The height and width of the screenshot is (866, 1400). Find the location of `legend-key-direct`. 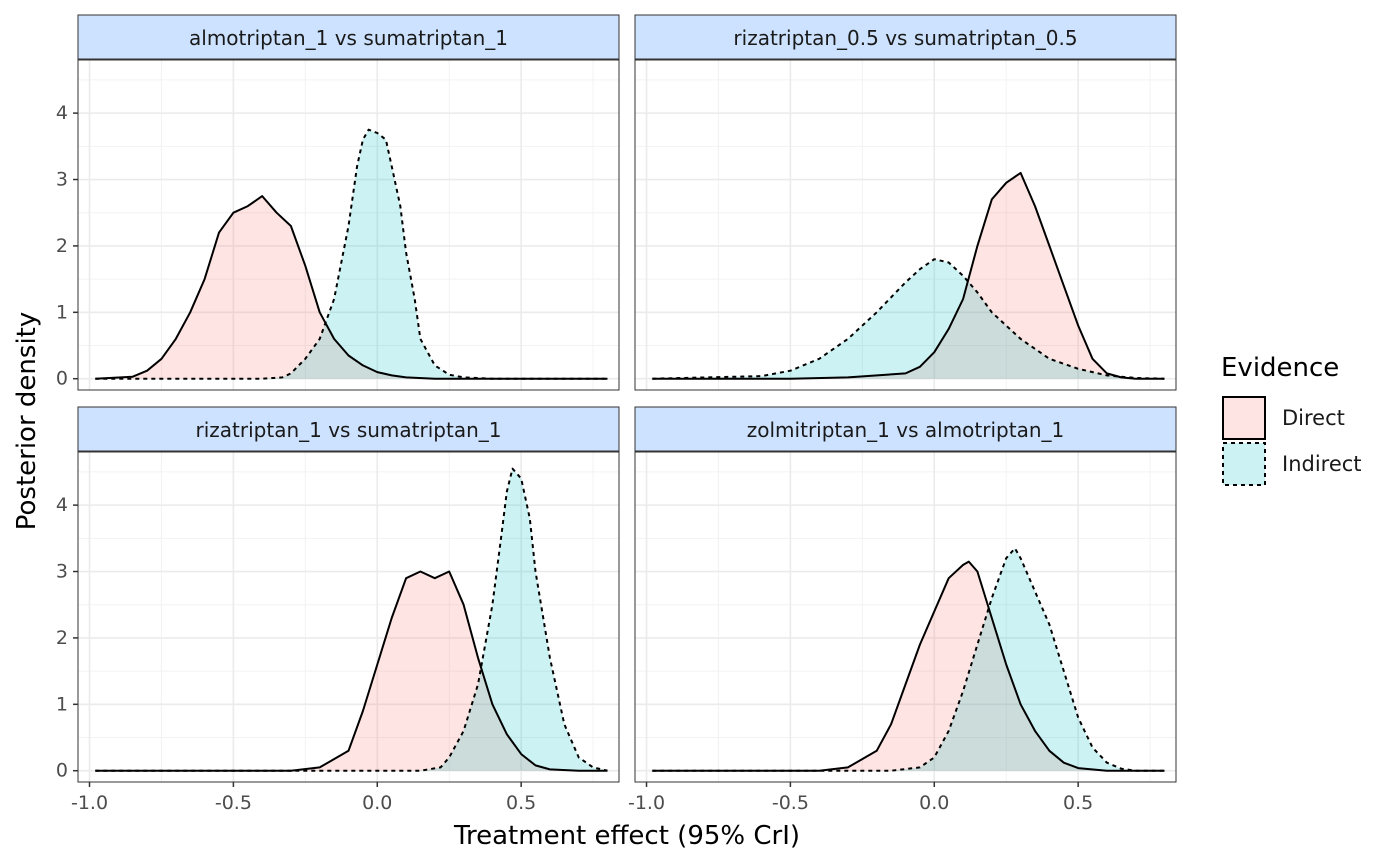

legend-key-direct is located at coordinates (1244, 418).